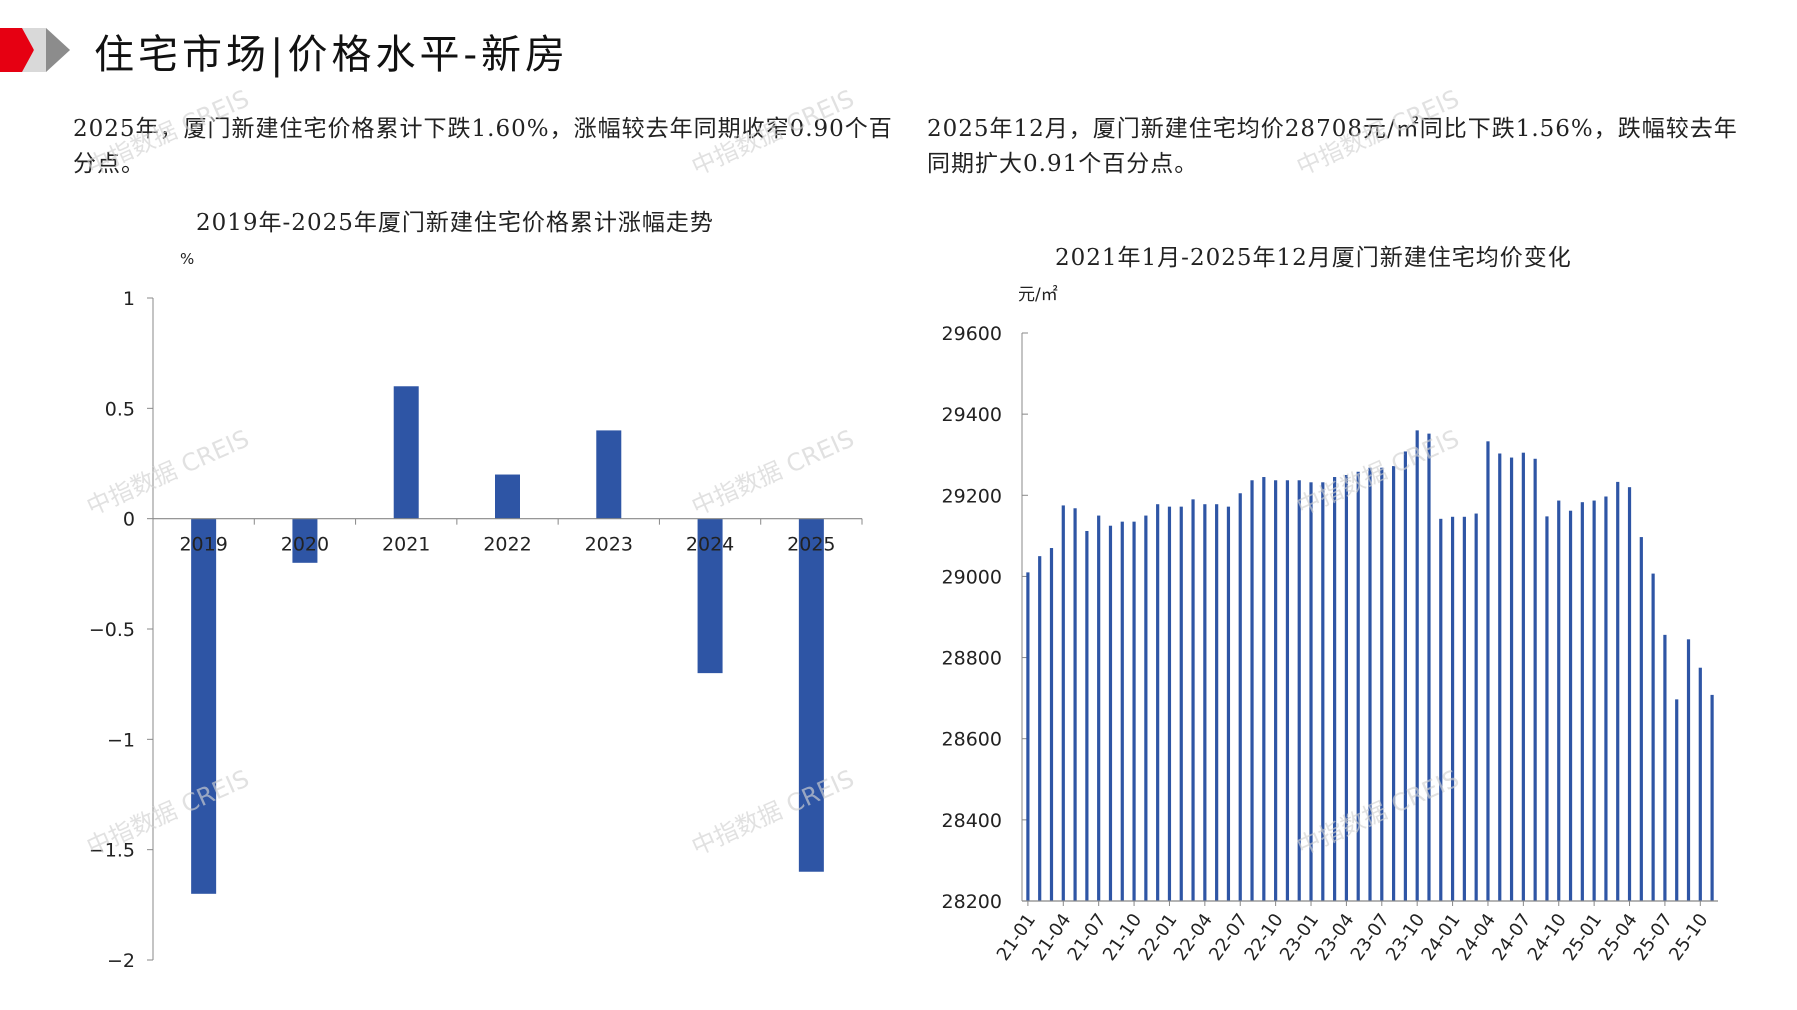 The width and height of the screenshot is (1797, 1010). Describe the element at coordinates (406, 452) in the screenshot. I see `bar-2021` at that location.